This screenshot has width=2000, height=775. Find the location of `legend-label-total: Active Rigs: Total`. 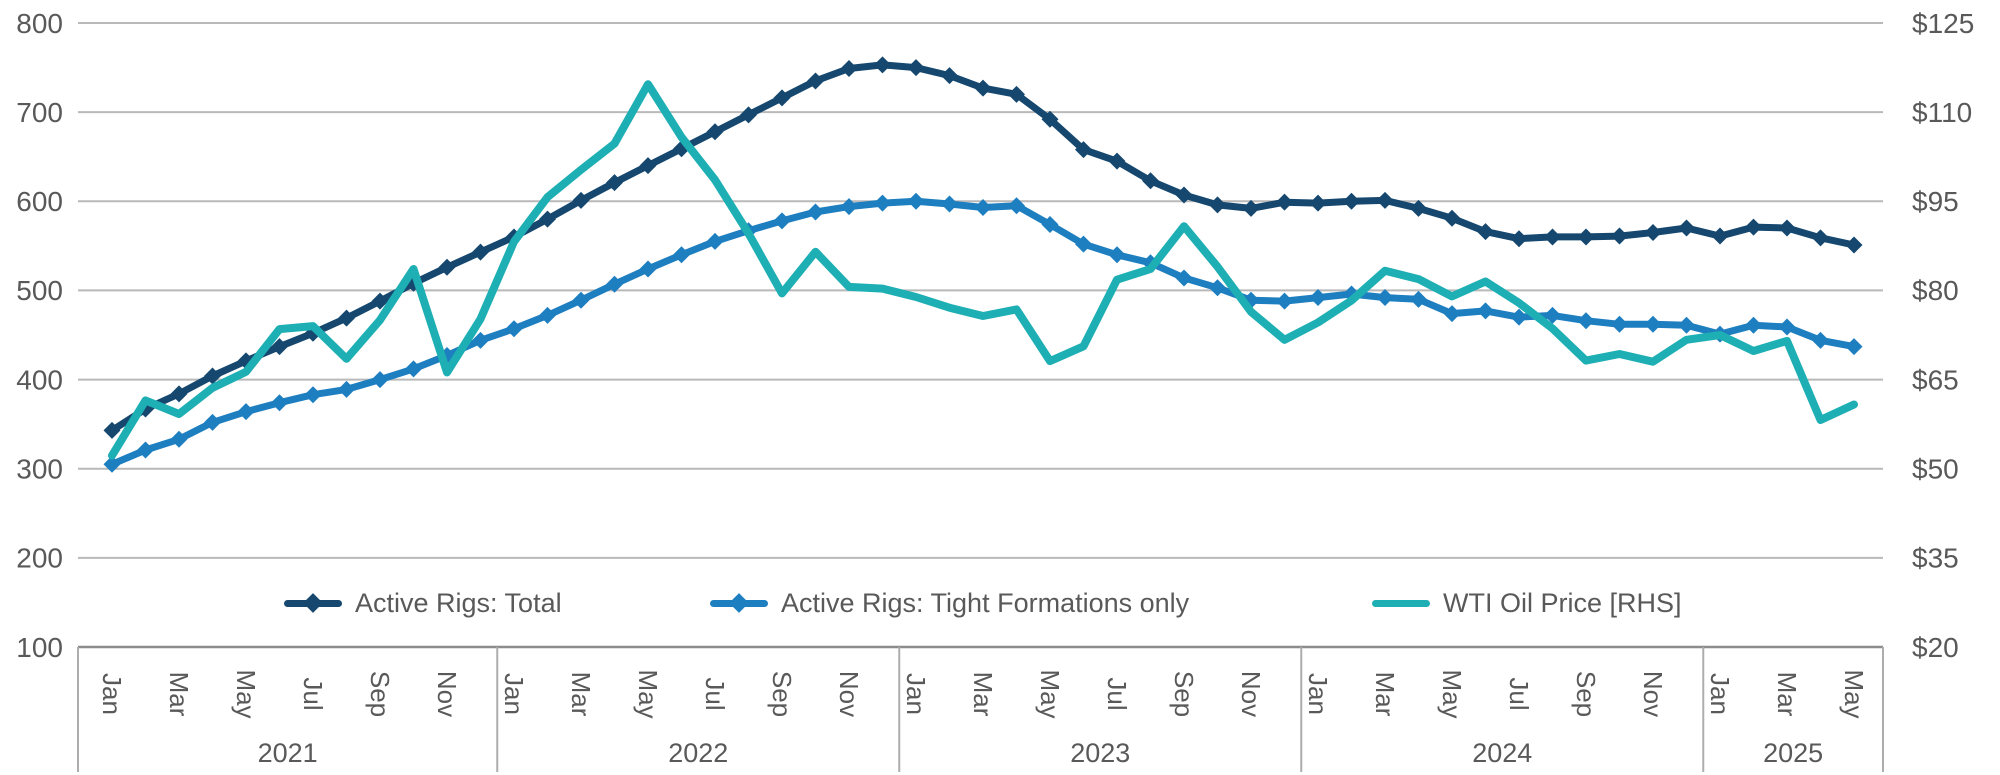

legend-label-total: Active Rigs: Total is located at coordinates (458, 602).